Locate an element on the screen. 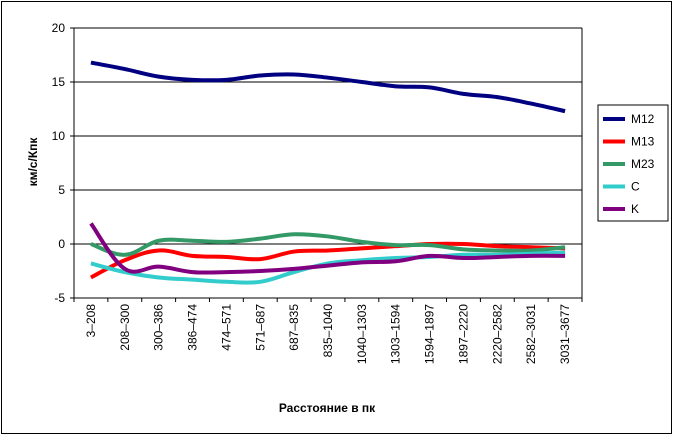 The height and width of the screenshot is (437, 675). y-tick-label: -5 is located at coordinates (59, 298).